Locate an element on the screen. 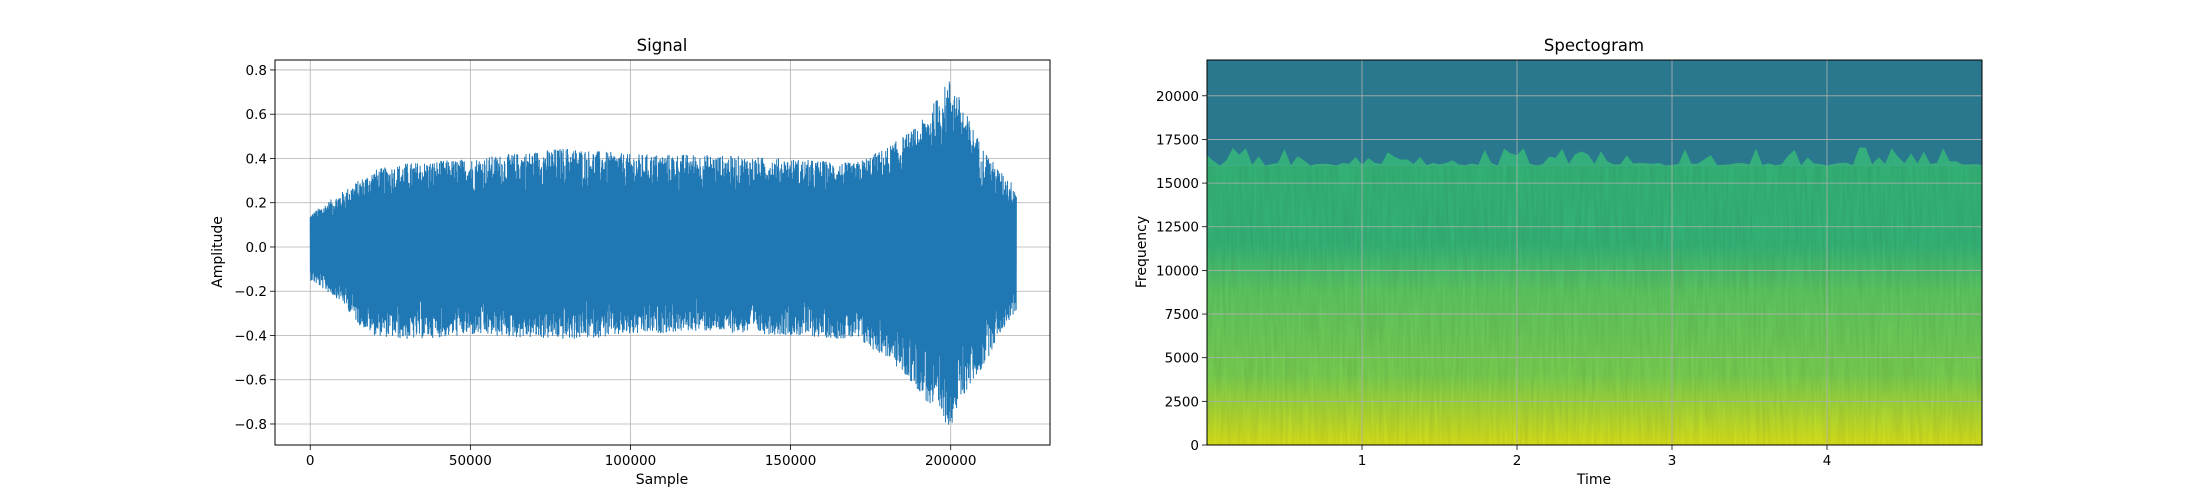 This screenshot has height=500, width=2200. signal-x-tick-label: 0 is located at coordinates (310, 461).